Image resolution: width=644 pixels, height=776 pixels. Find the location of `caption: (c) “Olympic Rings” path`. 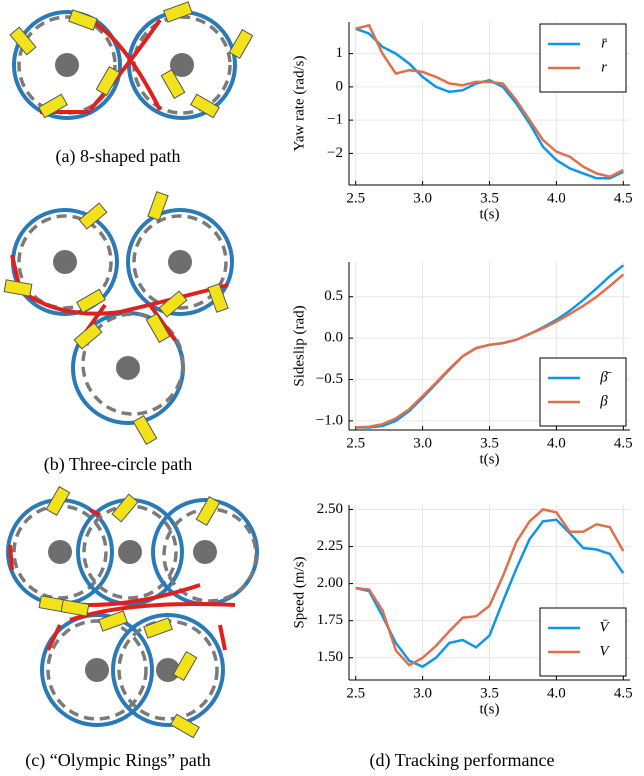

caption: (c) “Olympic Rings” path is located at coordinates (117, 760).